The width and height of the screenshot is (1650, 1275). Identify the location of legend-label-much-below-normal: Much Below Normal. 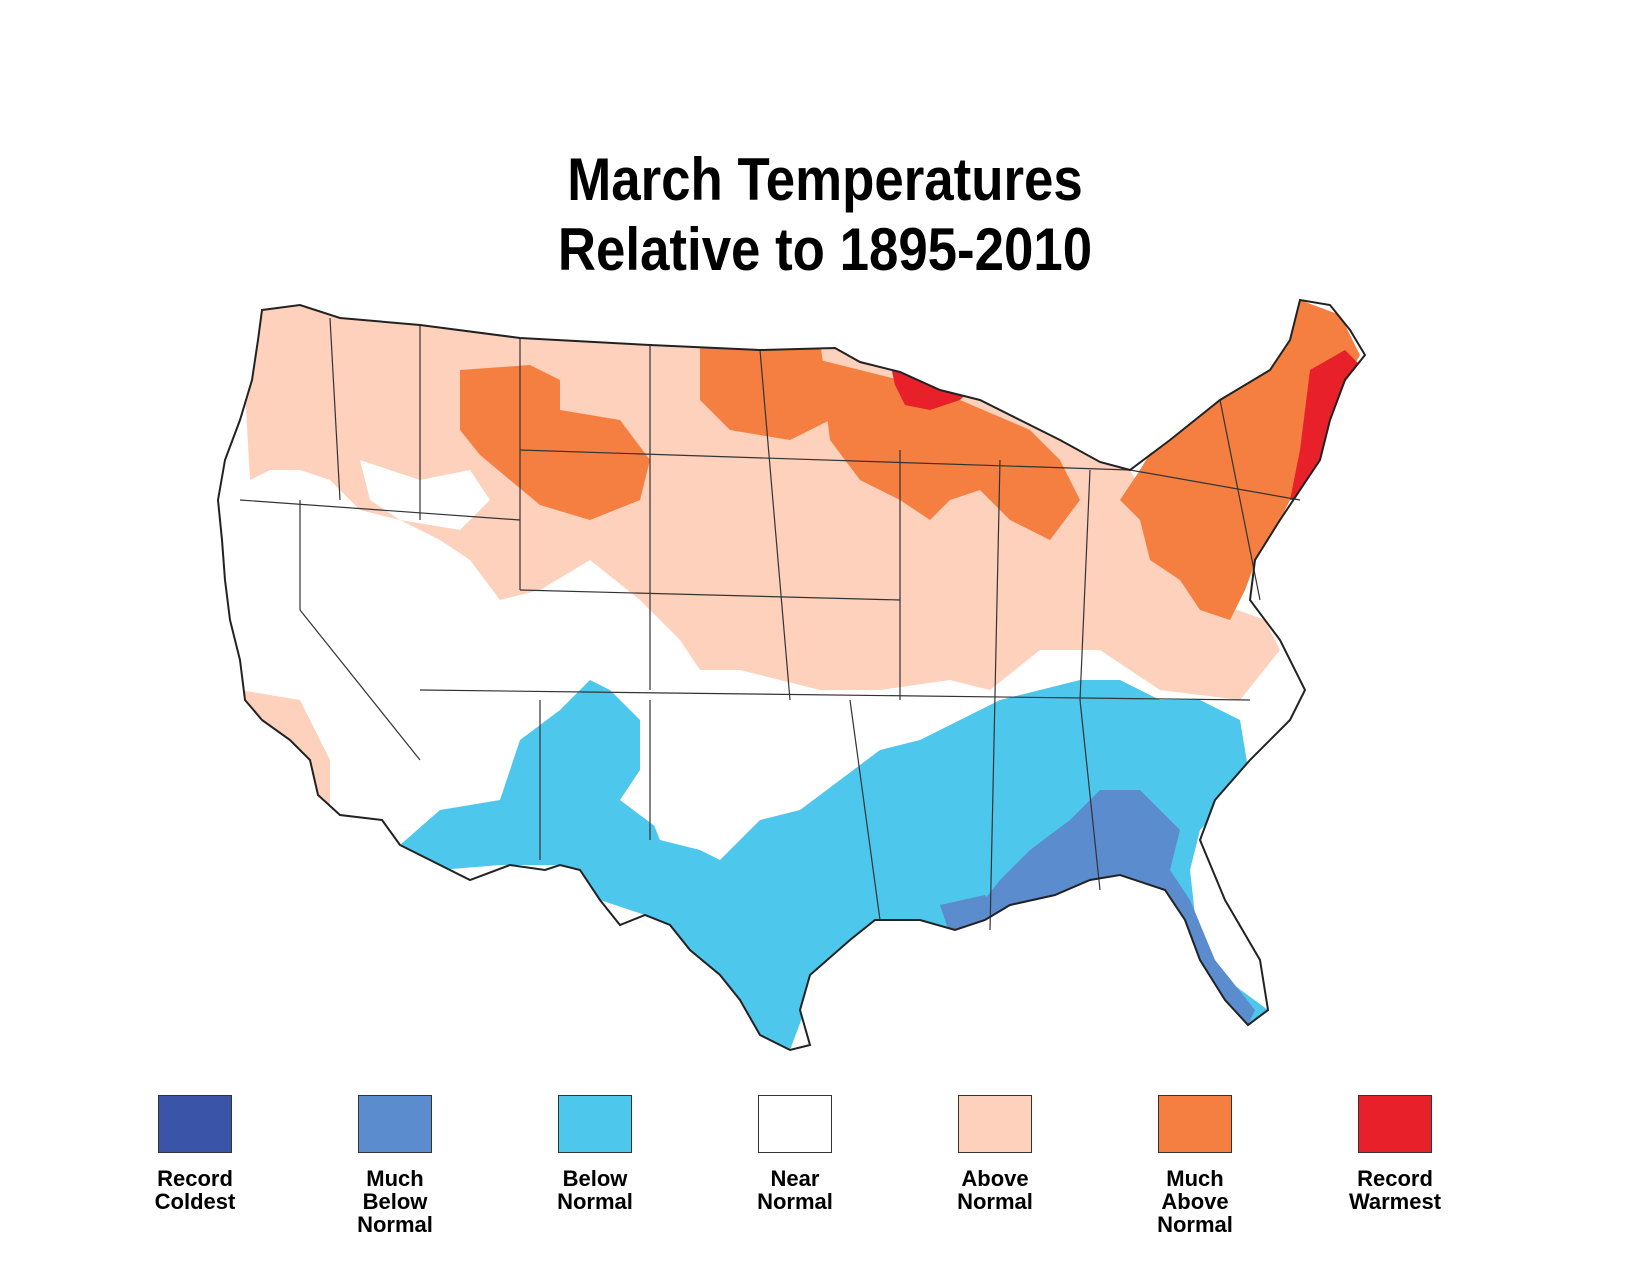
(395, 1201).